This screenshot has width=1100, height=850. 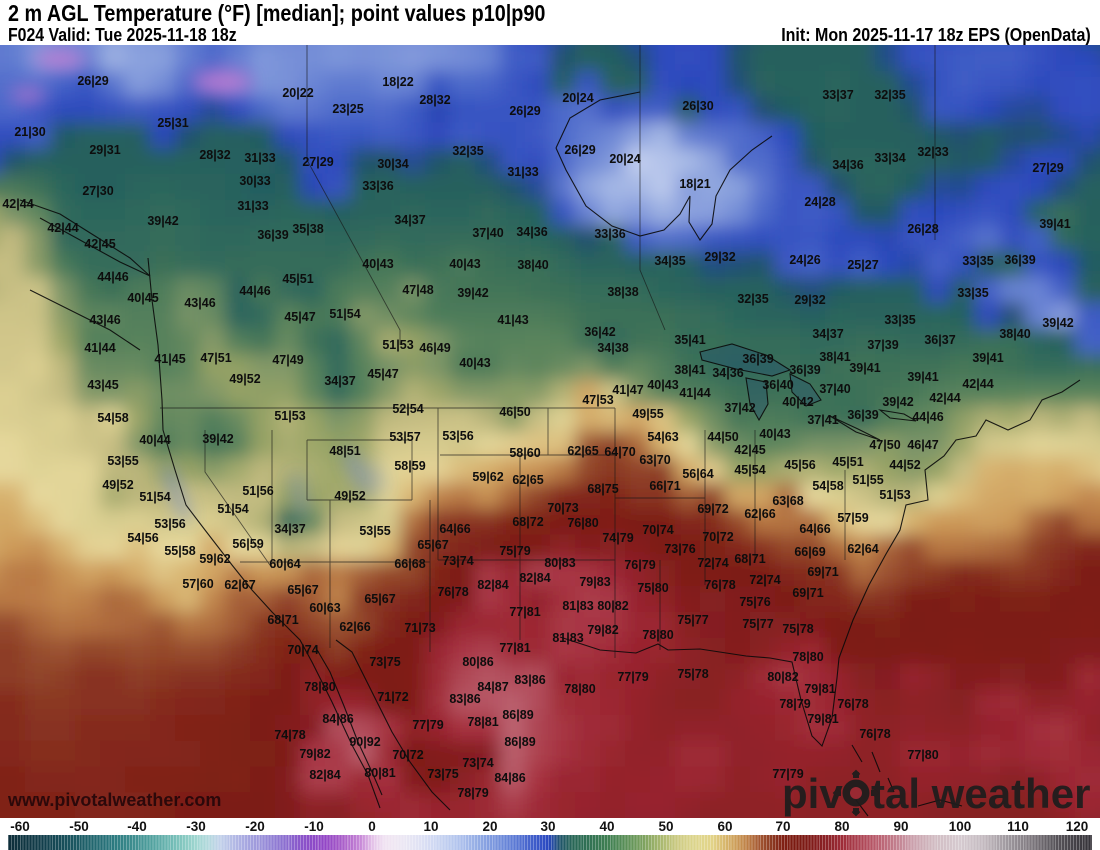 I want to click on svg-text: 77|81, so click(x=514, y=648).